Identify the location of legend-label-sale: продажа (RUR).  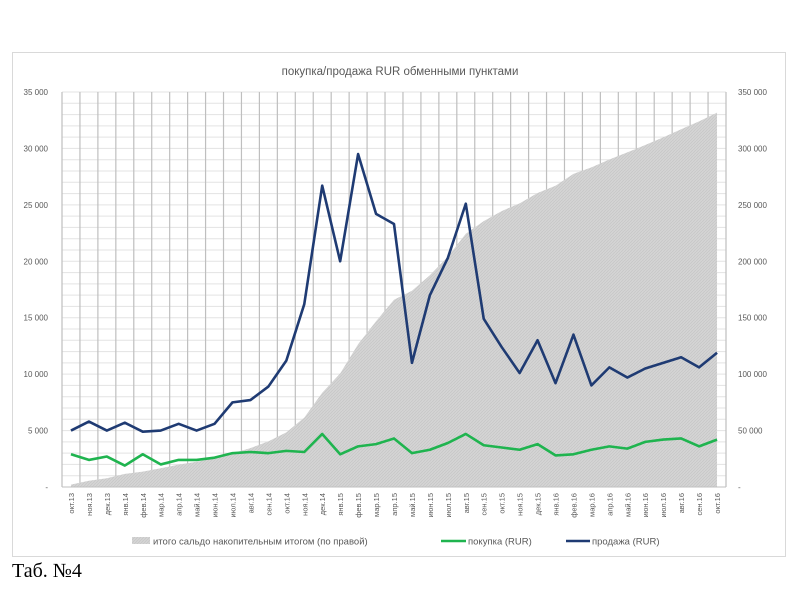
(626, 542).